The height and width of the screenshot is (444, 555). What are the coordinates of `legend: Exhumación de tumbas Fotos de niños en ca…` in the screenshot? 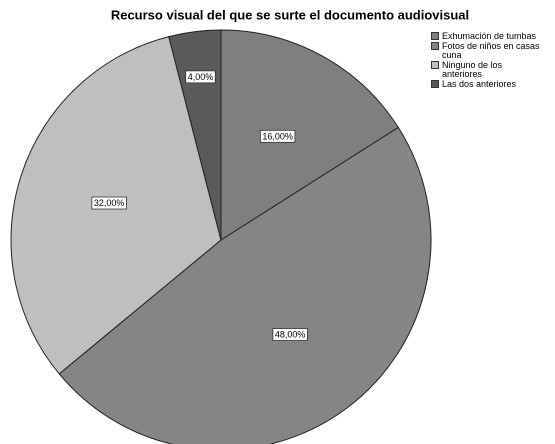 It's located at (487, 61).